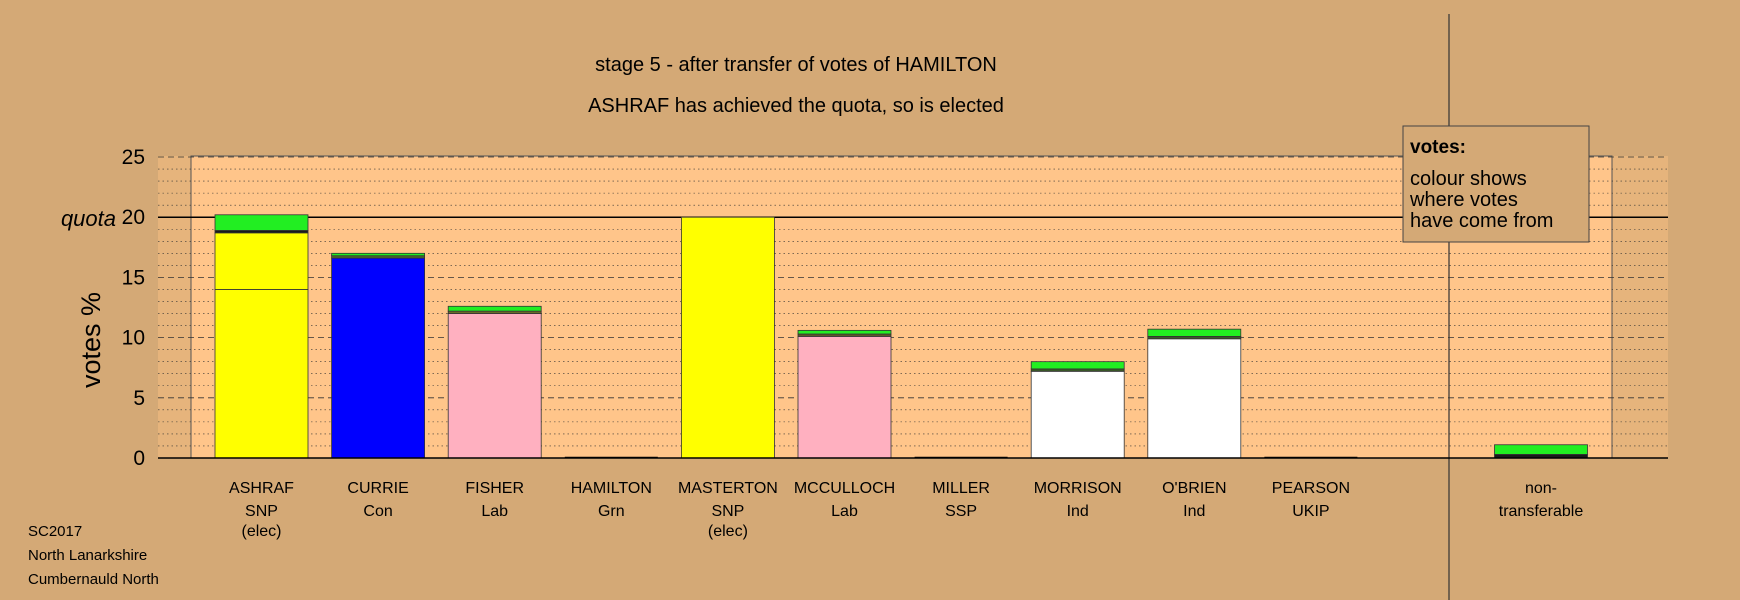  What do you see at coordinates (844, 488) in the screenshot?
I see `x-label-name: MCCULLOCH` at bounding box center [844, 488].